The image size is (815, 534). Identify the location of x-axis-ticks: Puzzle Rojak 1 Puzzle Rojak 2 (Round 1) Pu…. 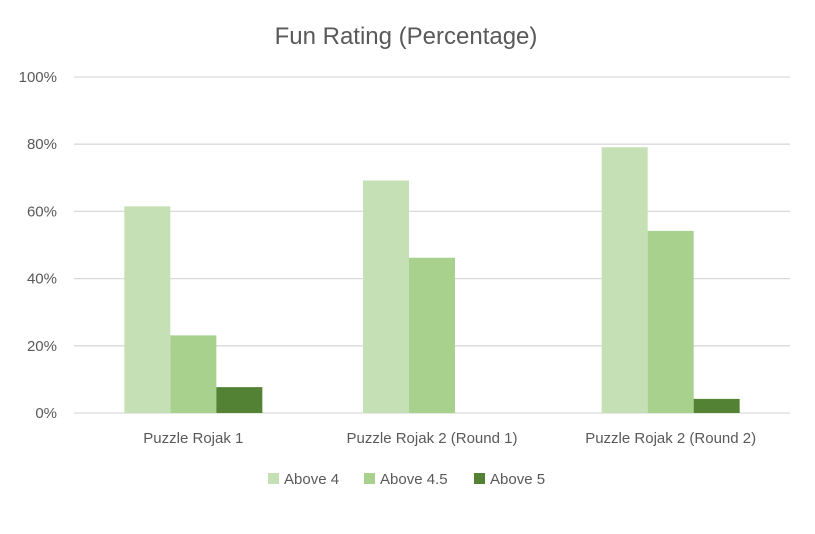
(449, 438).